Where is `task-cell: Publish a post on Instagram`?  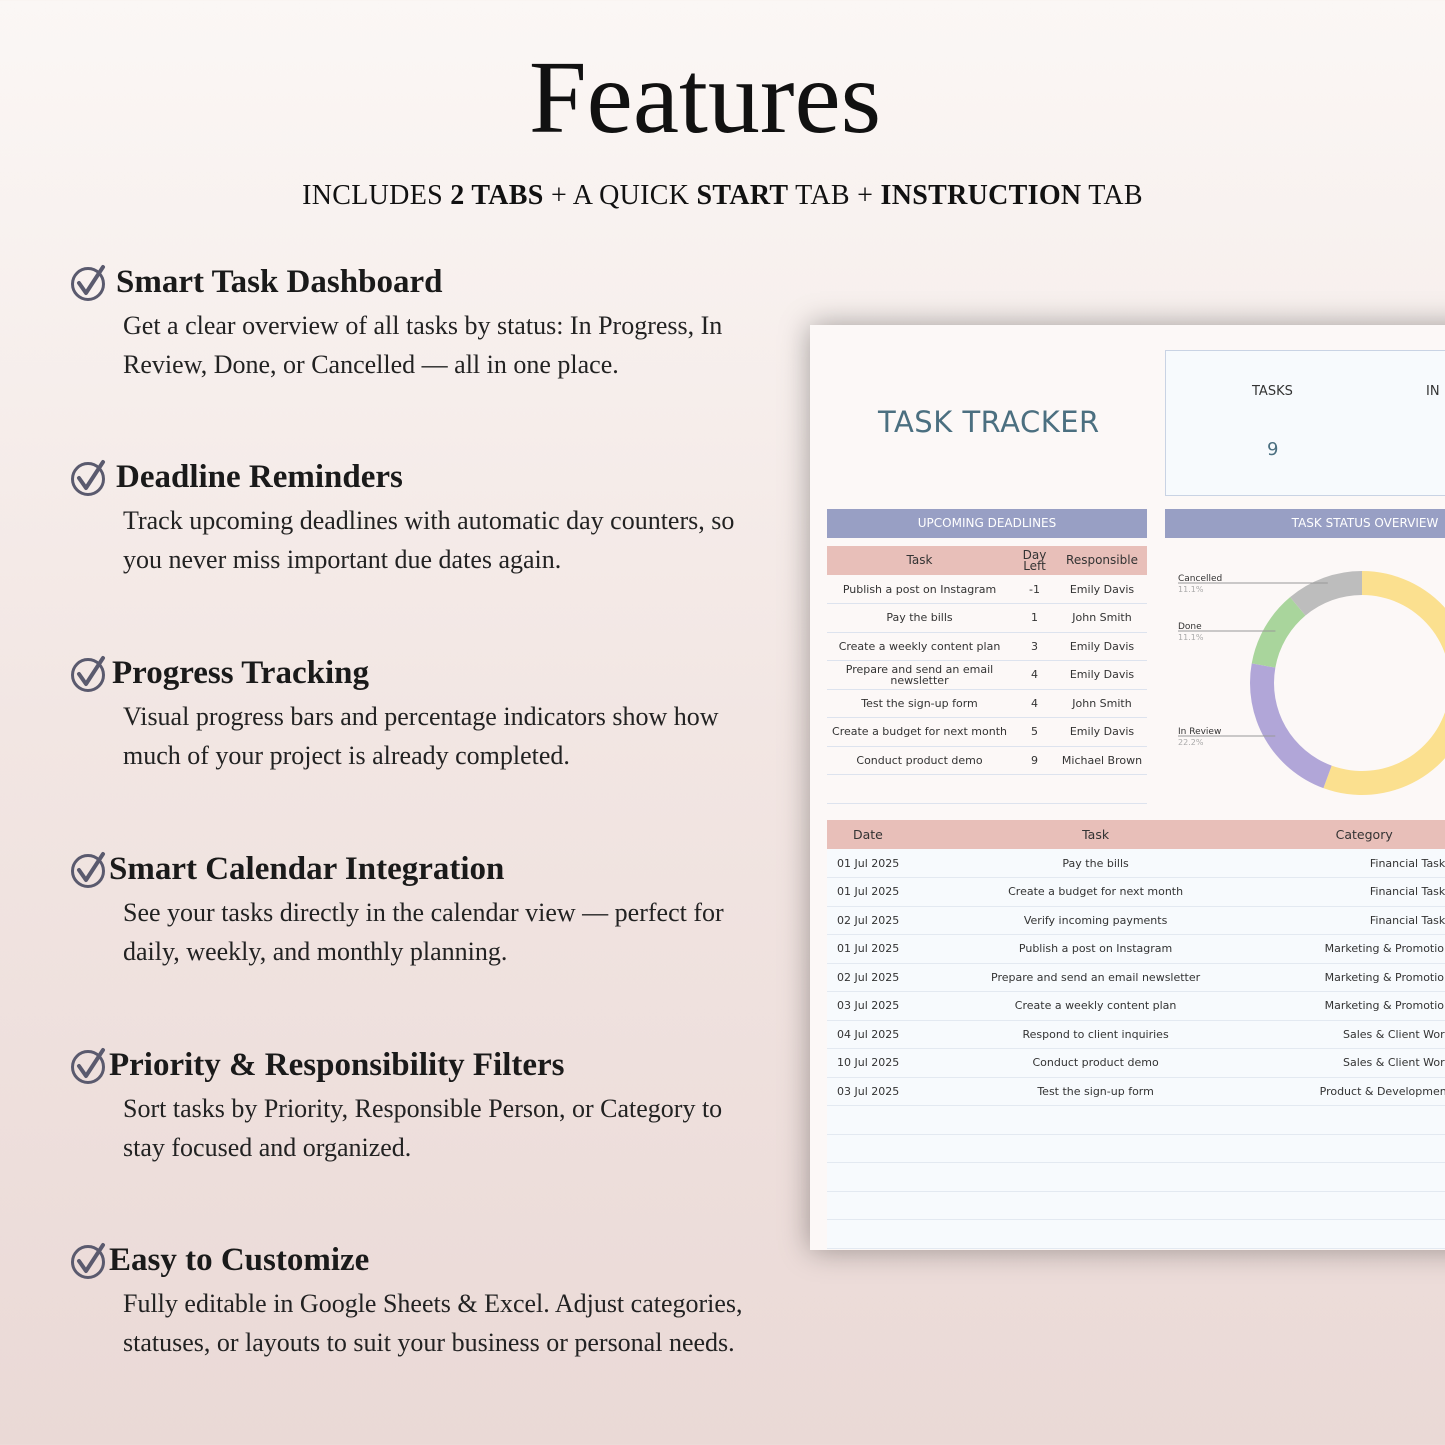
task-cell: Publish a post on Instagram is located at coordinates (1095, 949).